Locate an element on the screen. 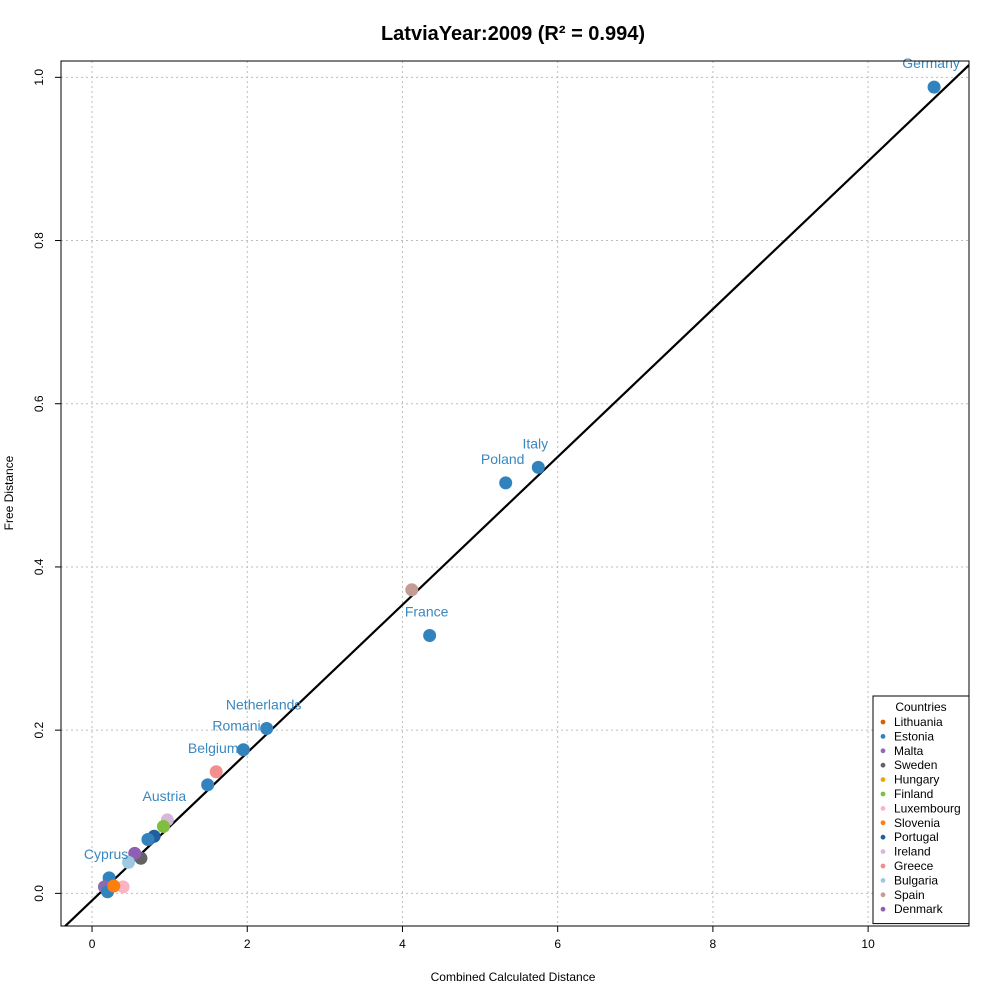  legend-box is located at coordinates (921, 810).